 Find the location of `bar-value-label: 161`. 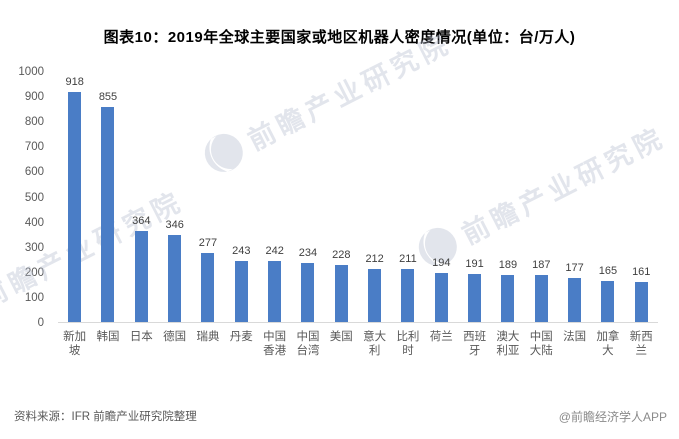

bar-value-label: 161 is located at coordinates (641, 271).